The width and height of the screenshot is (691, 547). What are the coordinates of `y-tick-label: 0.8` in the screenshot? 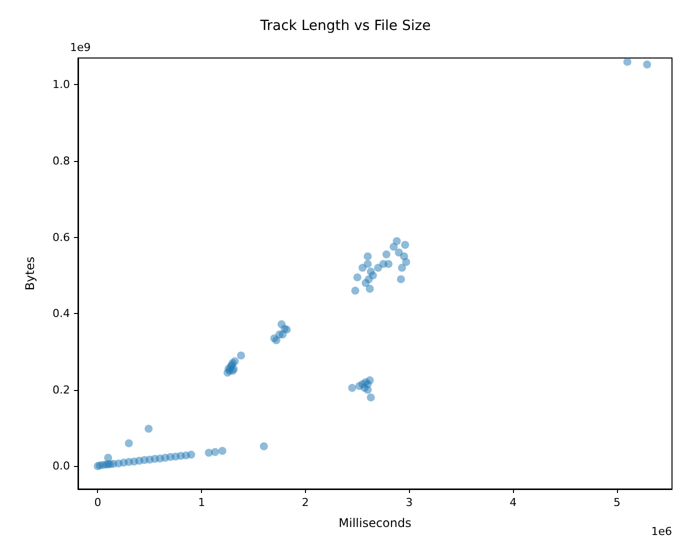 It's located at (61, 161).